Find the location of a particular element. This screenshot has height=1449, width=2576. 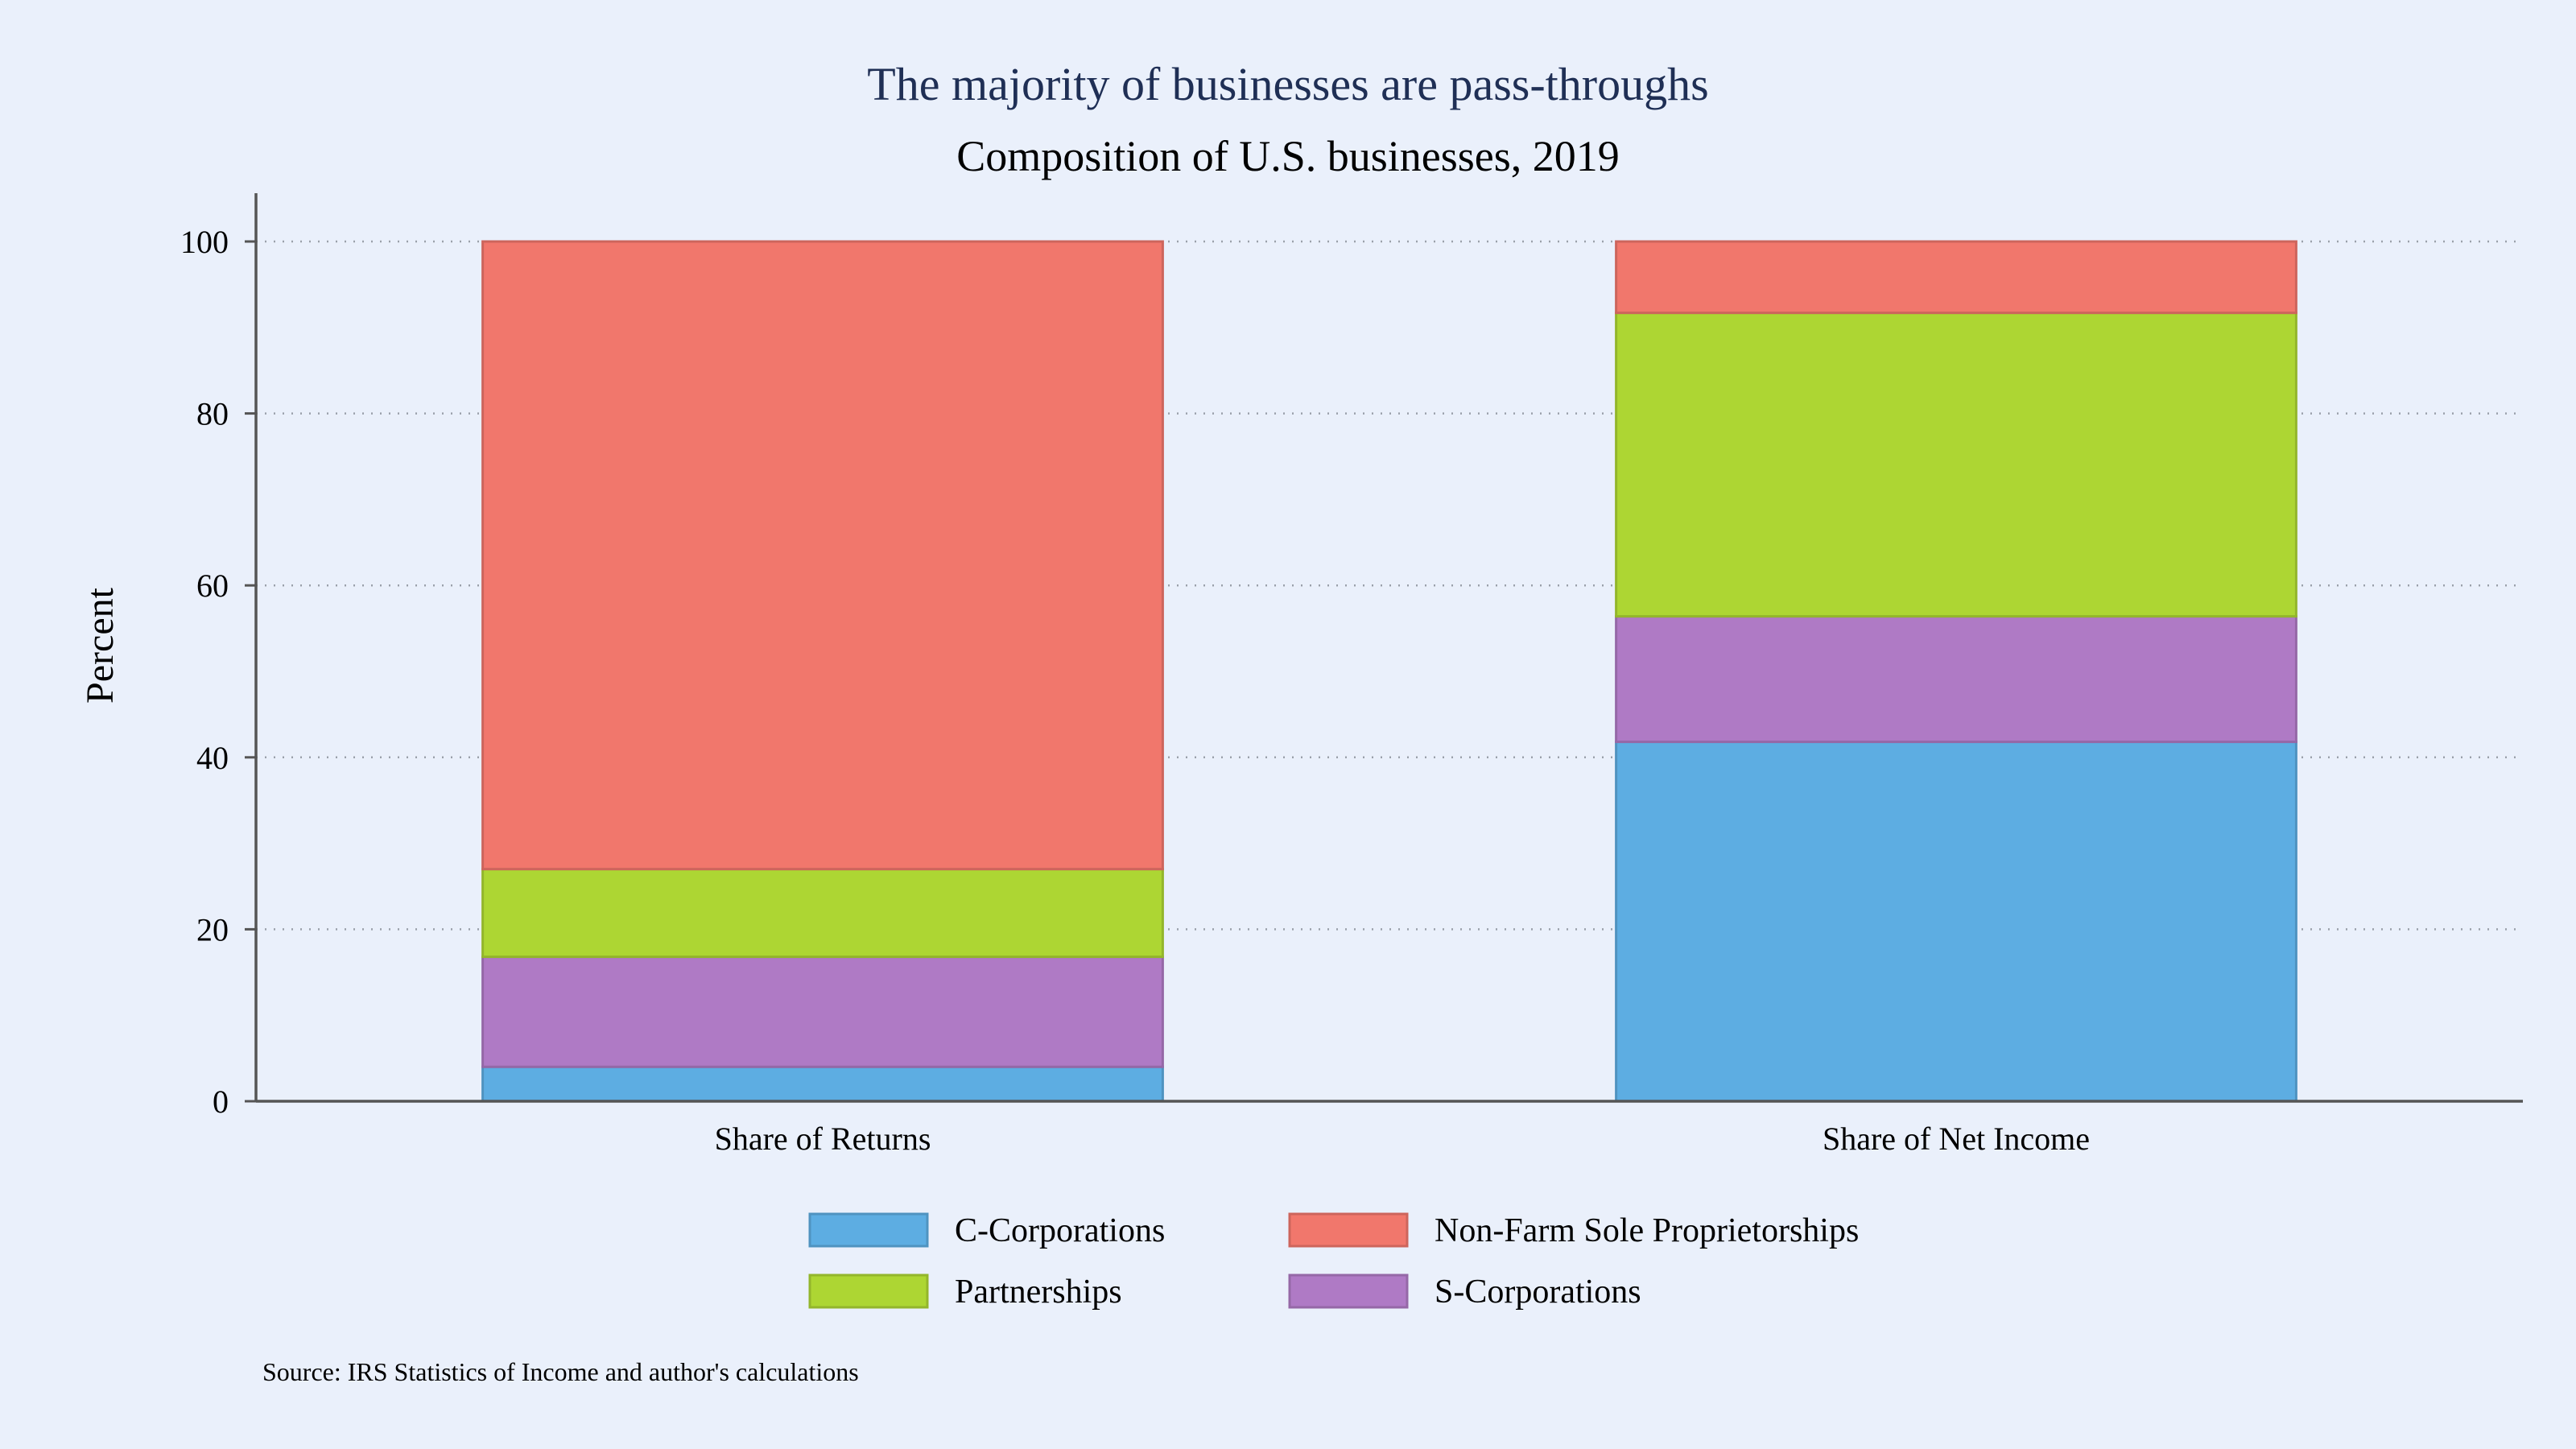

x-tick-label: Share of Returns is located at coordinates (823, 1139).